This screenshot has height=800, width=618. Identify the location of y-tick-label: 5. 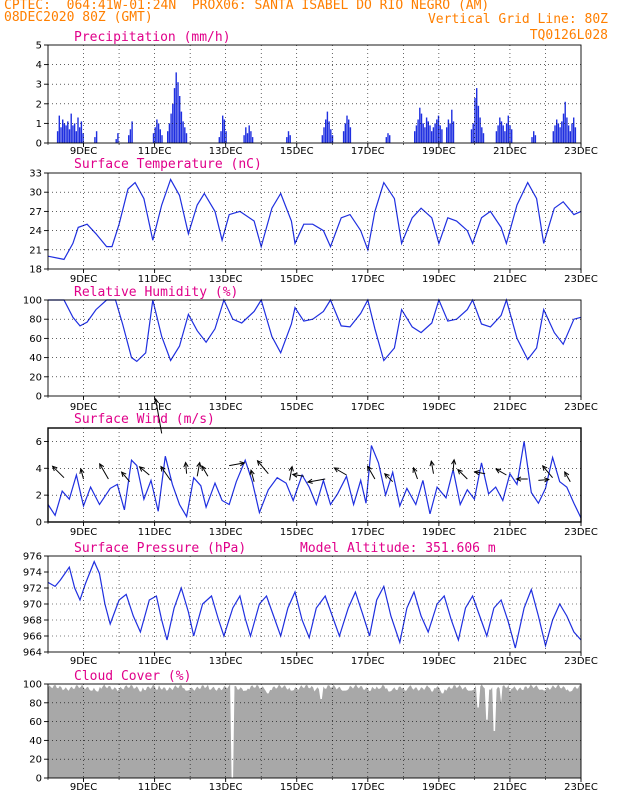
(39, 46).